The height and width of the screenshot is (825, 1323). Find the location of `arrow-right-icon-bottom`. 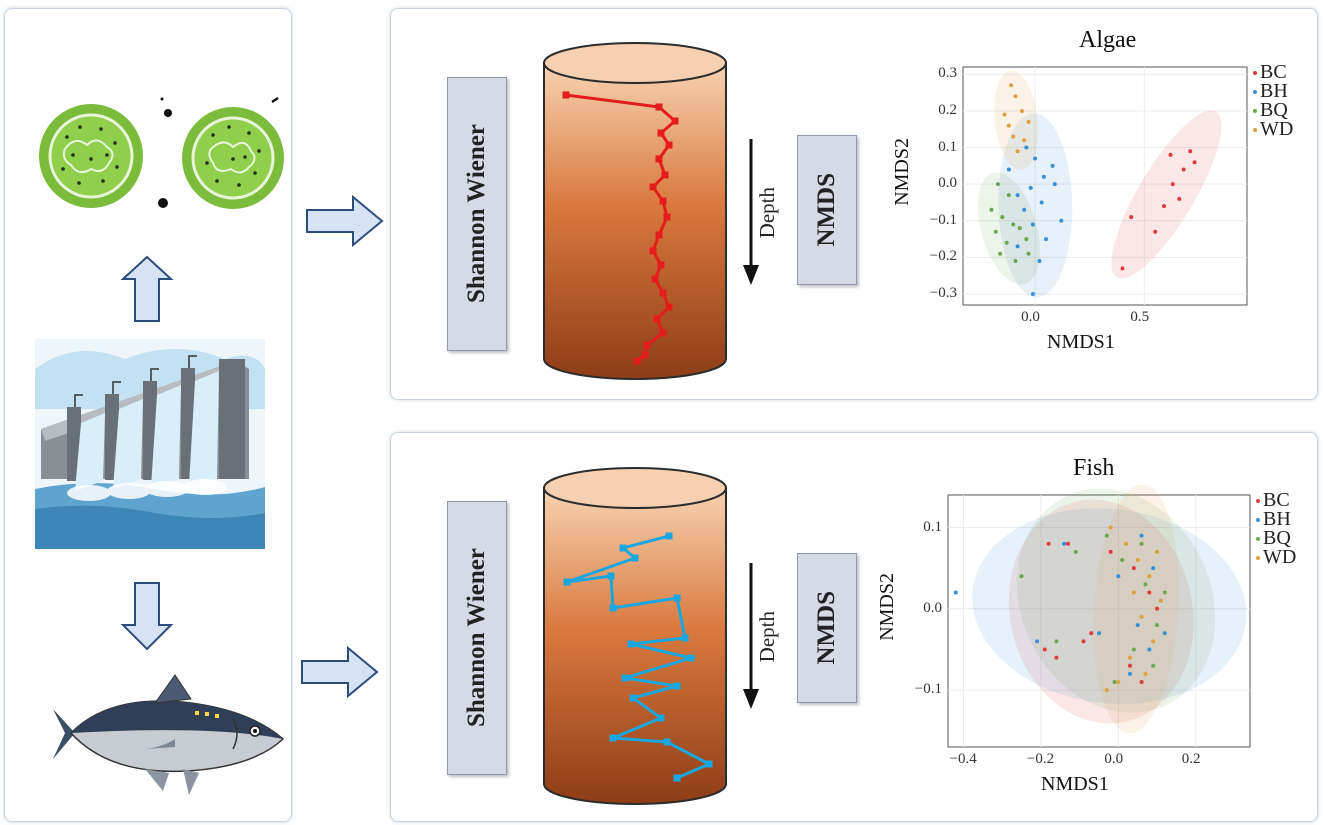

arrow-right-icon-bottom is located at coordinates (340, 672).